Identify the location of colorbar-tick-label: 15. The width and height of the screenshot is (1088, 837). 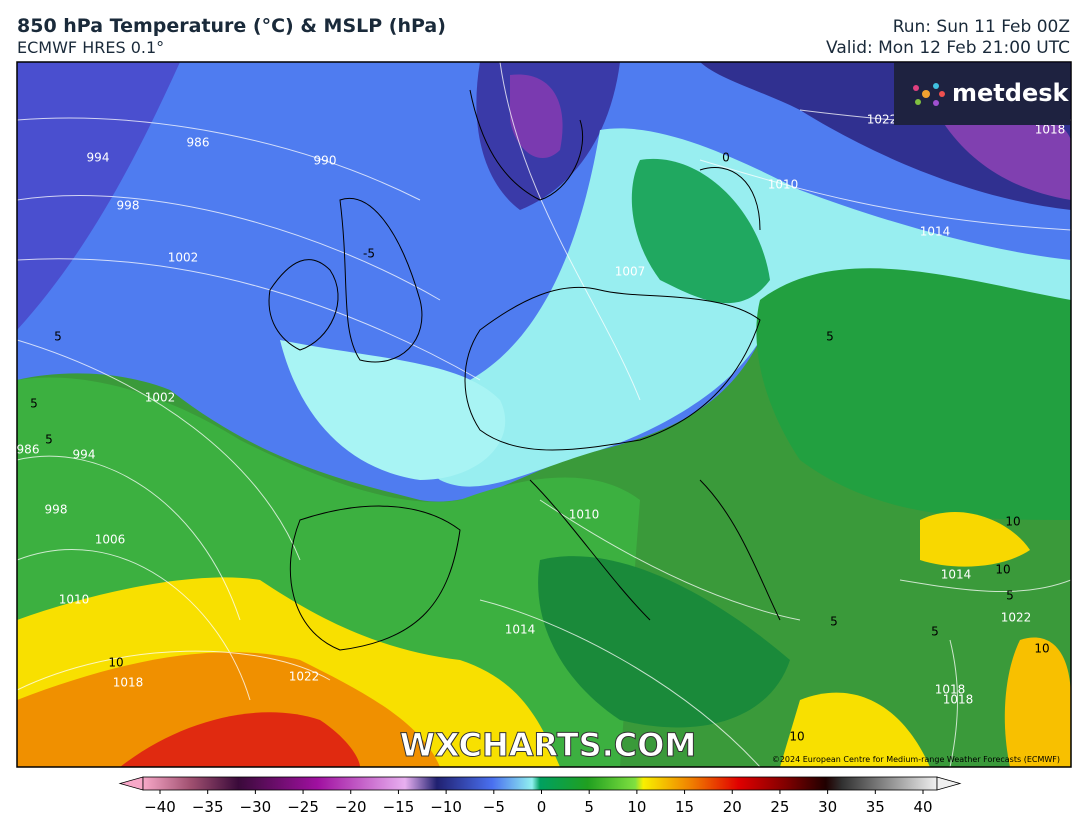
(684, 807).